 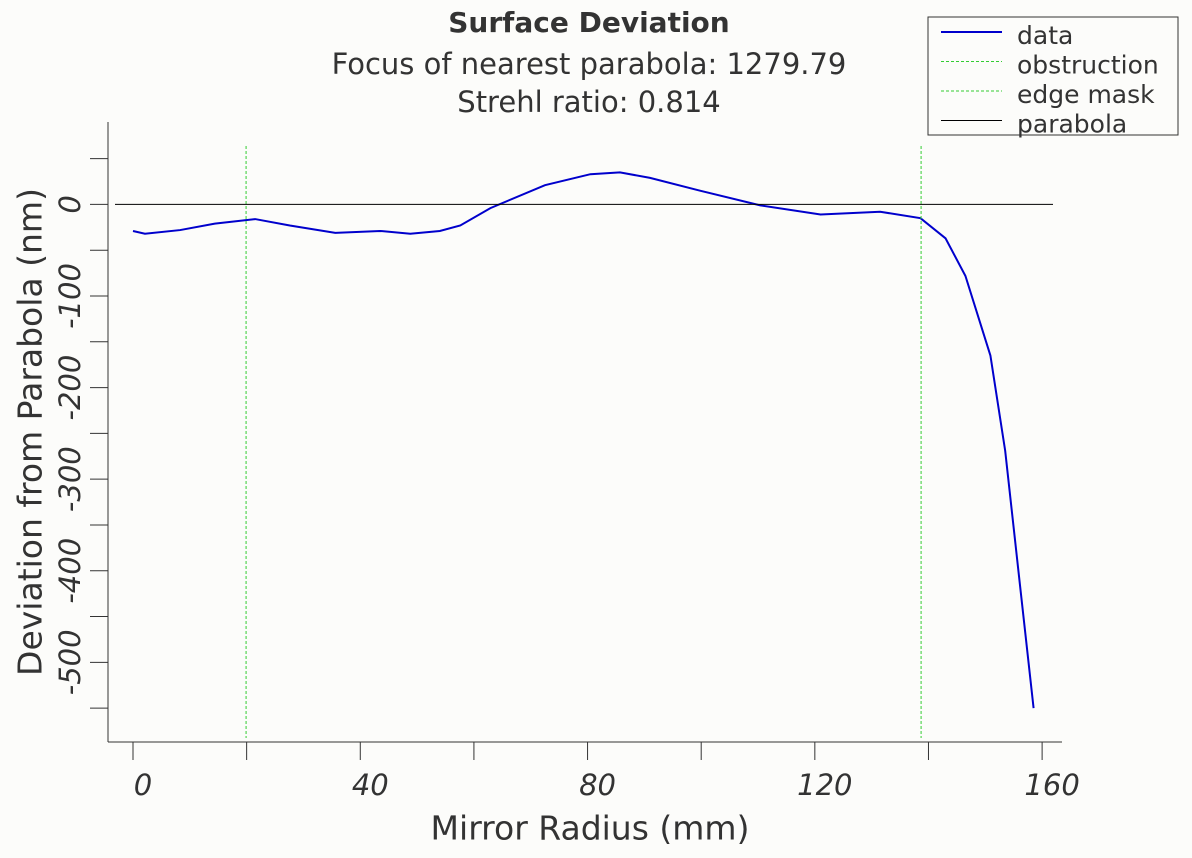 I want to click on chart-title: Surface Deviation, so click(x=588, y=22).